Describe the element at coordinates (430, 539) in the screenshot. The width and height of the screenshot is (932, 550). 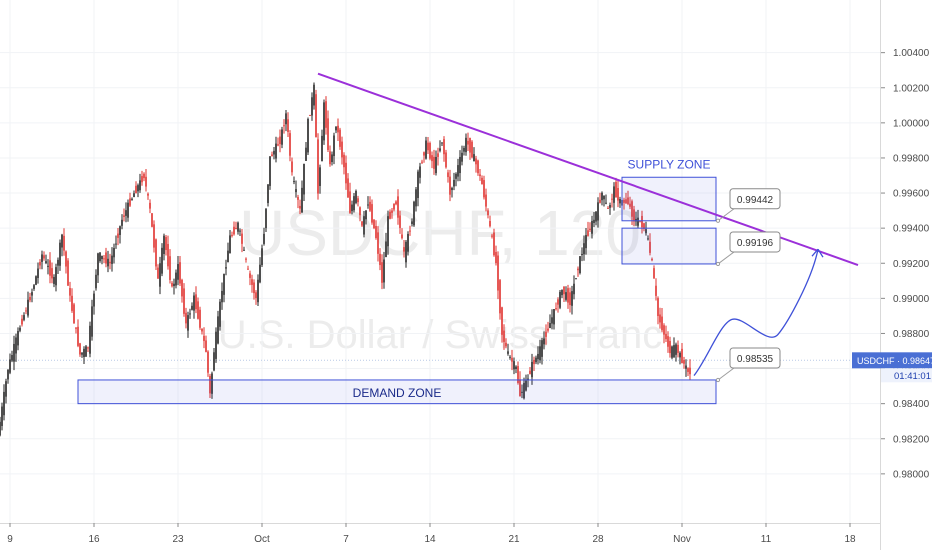
I see `x-tick-label: 14` at that location.